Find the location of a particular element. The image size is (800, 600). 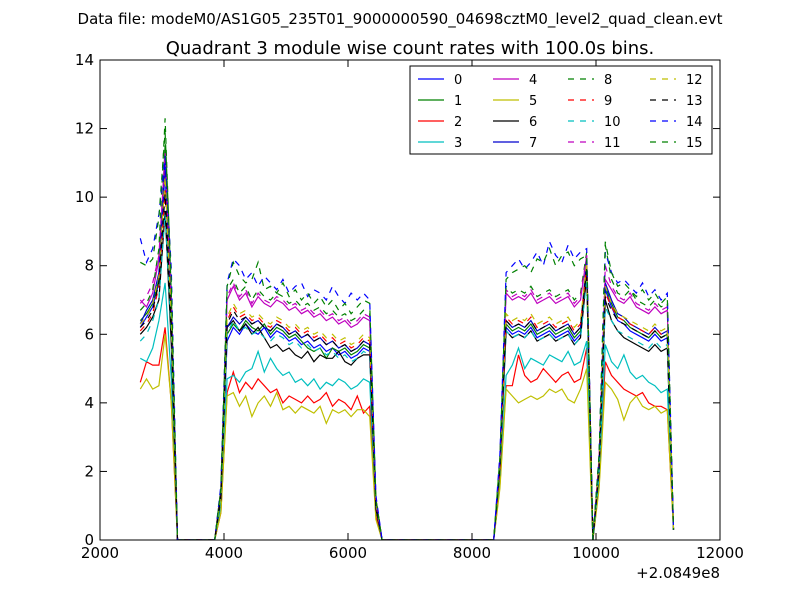

legend-label-2: 2 is located at coordinates (458, 122).